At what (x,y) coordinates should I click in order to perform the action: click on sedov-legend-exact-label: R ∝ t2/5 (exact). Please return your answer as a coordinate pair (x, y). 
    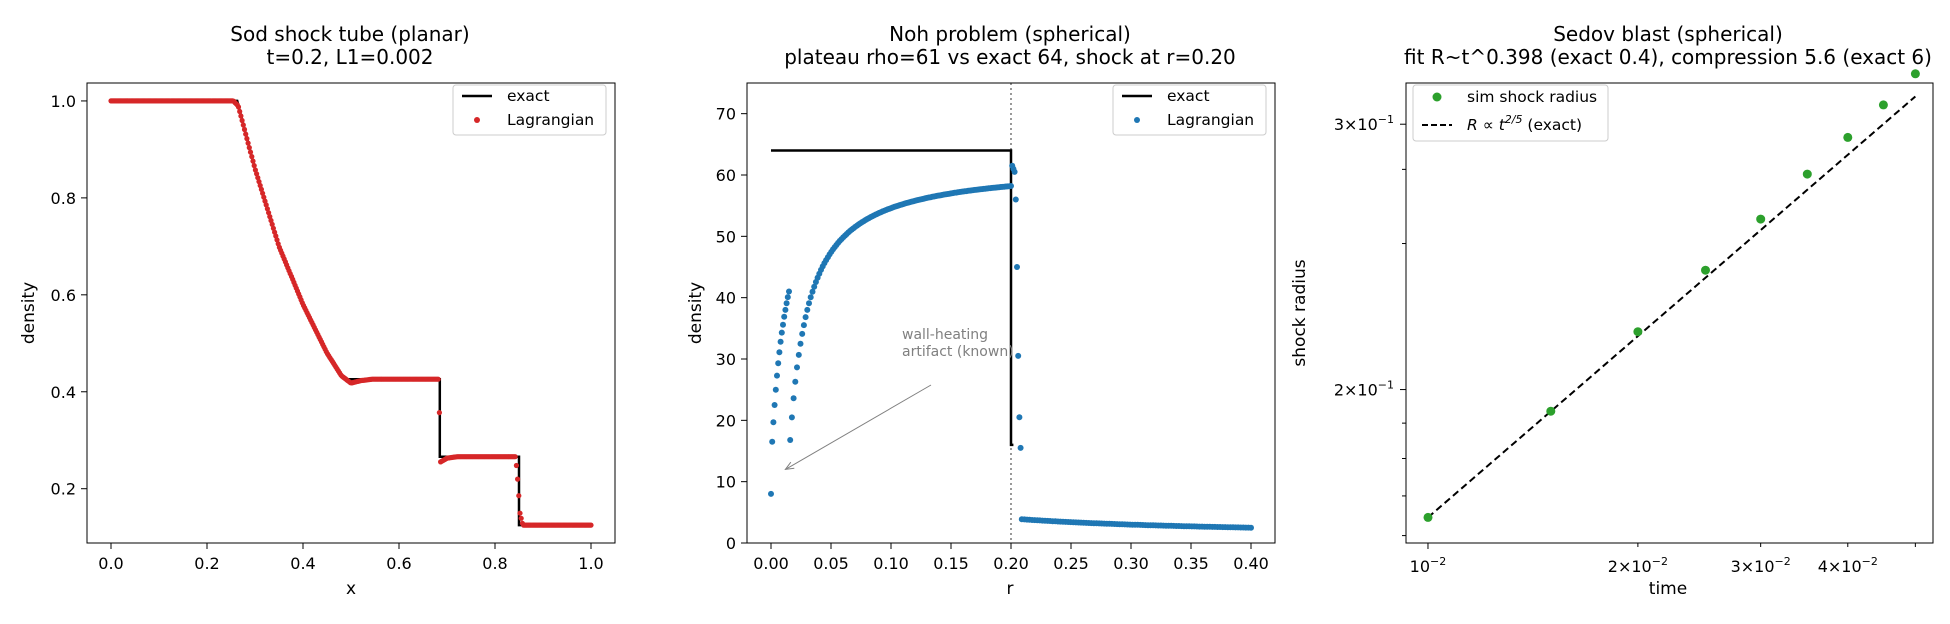
    Looking at the image, I should click on (1524, 123).